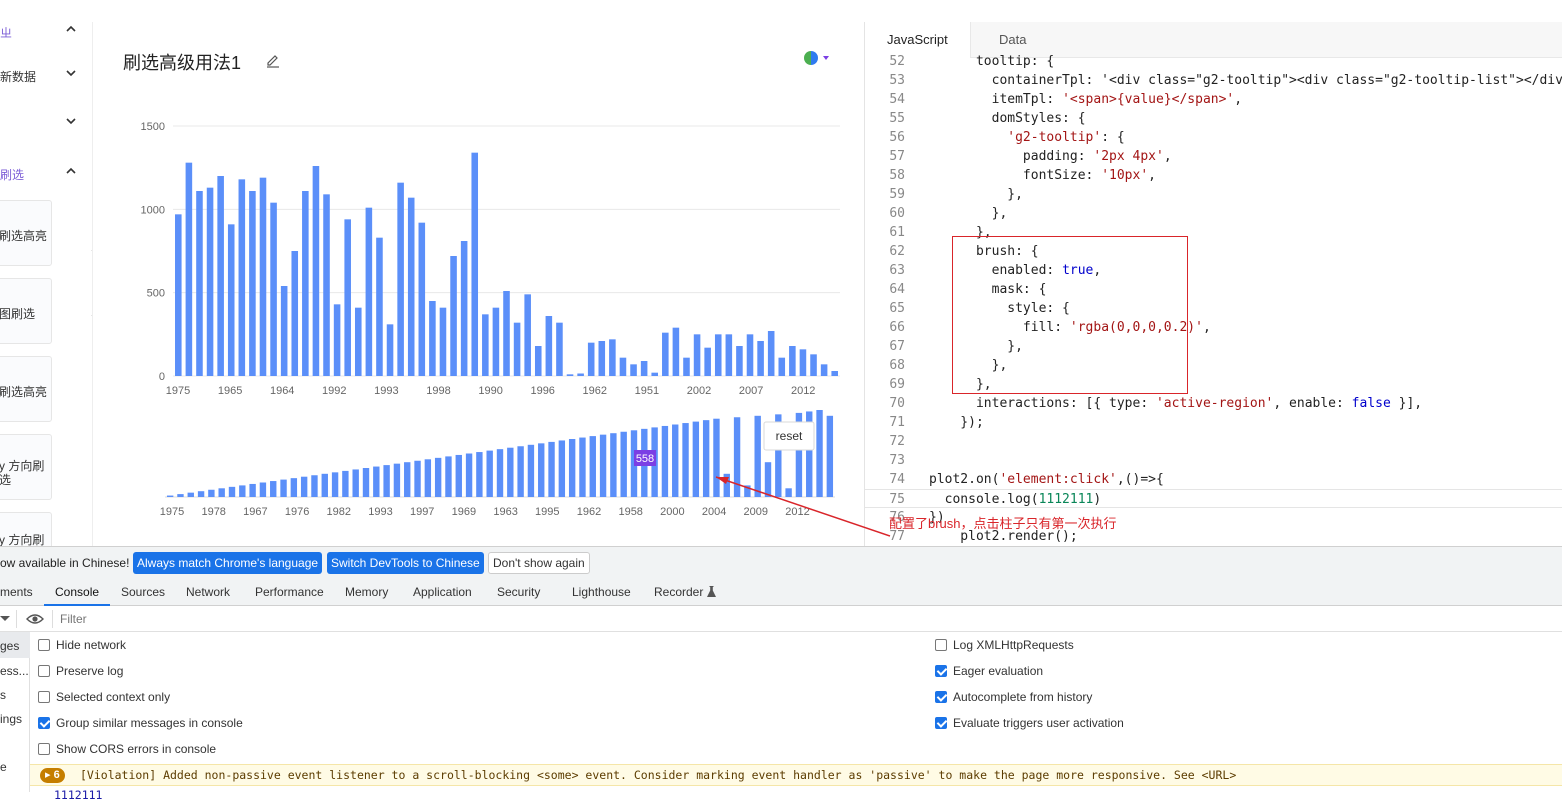 The image size is (1562, 809). I want to click on code-line: 60 },, so click(1213, 213).